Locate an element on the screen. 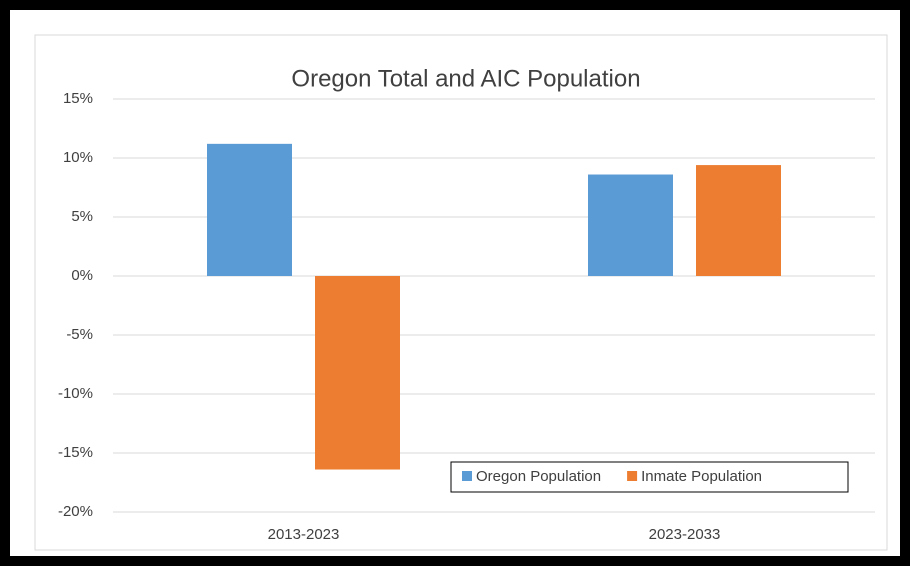  chart-title: Oregon Total and AIC Population is located at coordinates (465, 78).